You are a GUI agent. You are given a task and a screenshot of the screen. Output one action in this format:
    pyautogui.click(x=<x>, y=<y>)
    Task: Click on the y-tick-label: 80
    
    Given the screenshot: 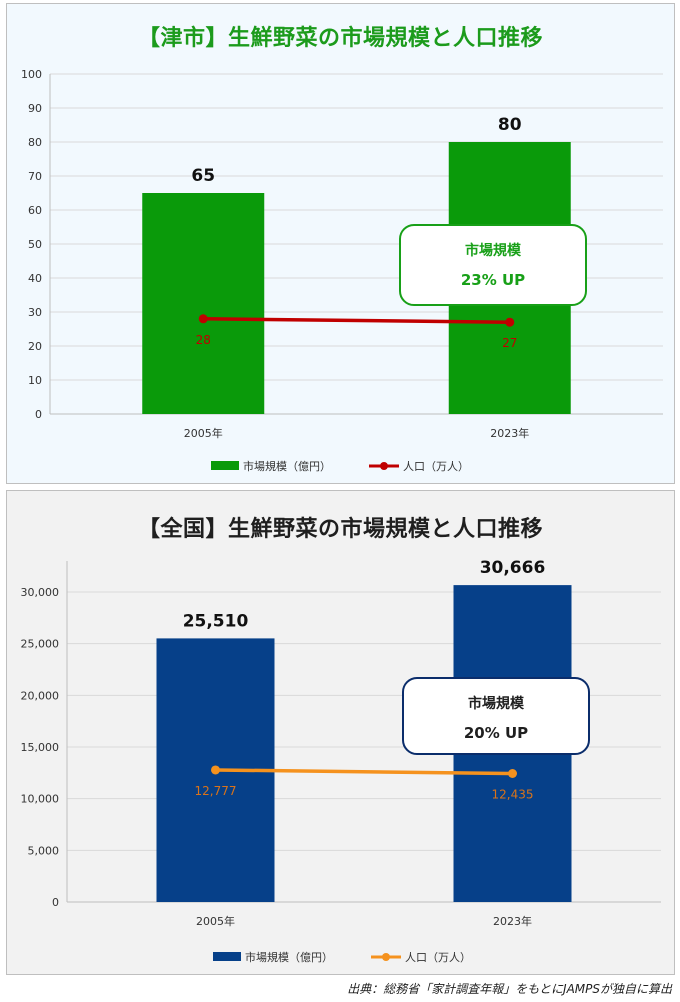 What is the action you would take?
    pyautogui.click(x=35, y=142)
    